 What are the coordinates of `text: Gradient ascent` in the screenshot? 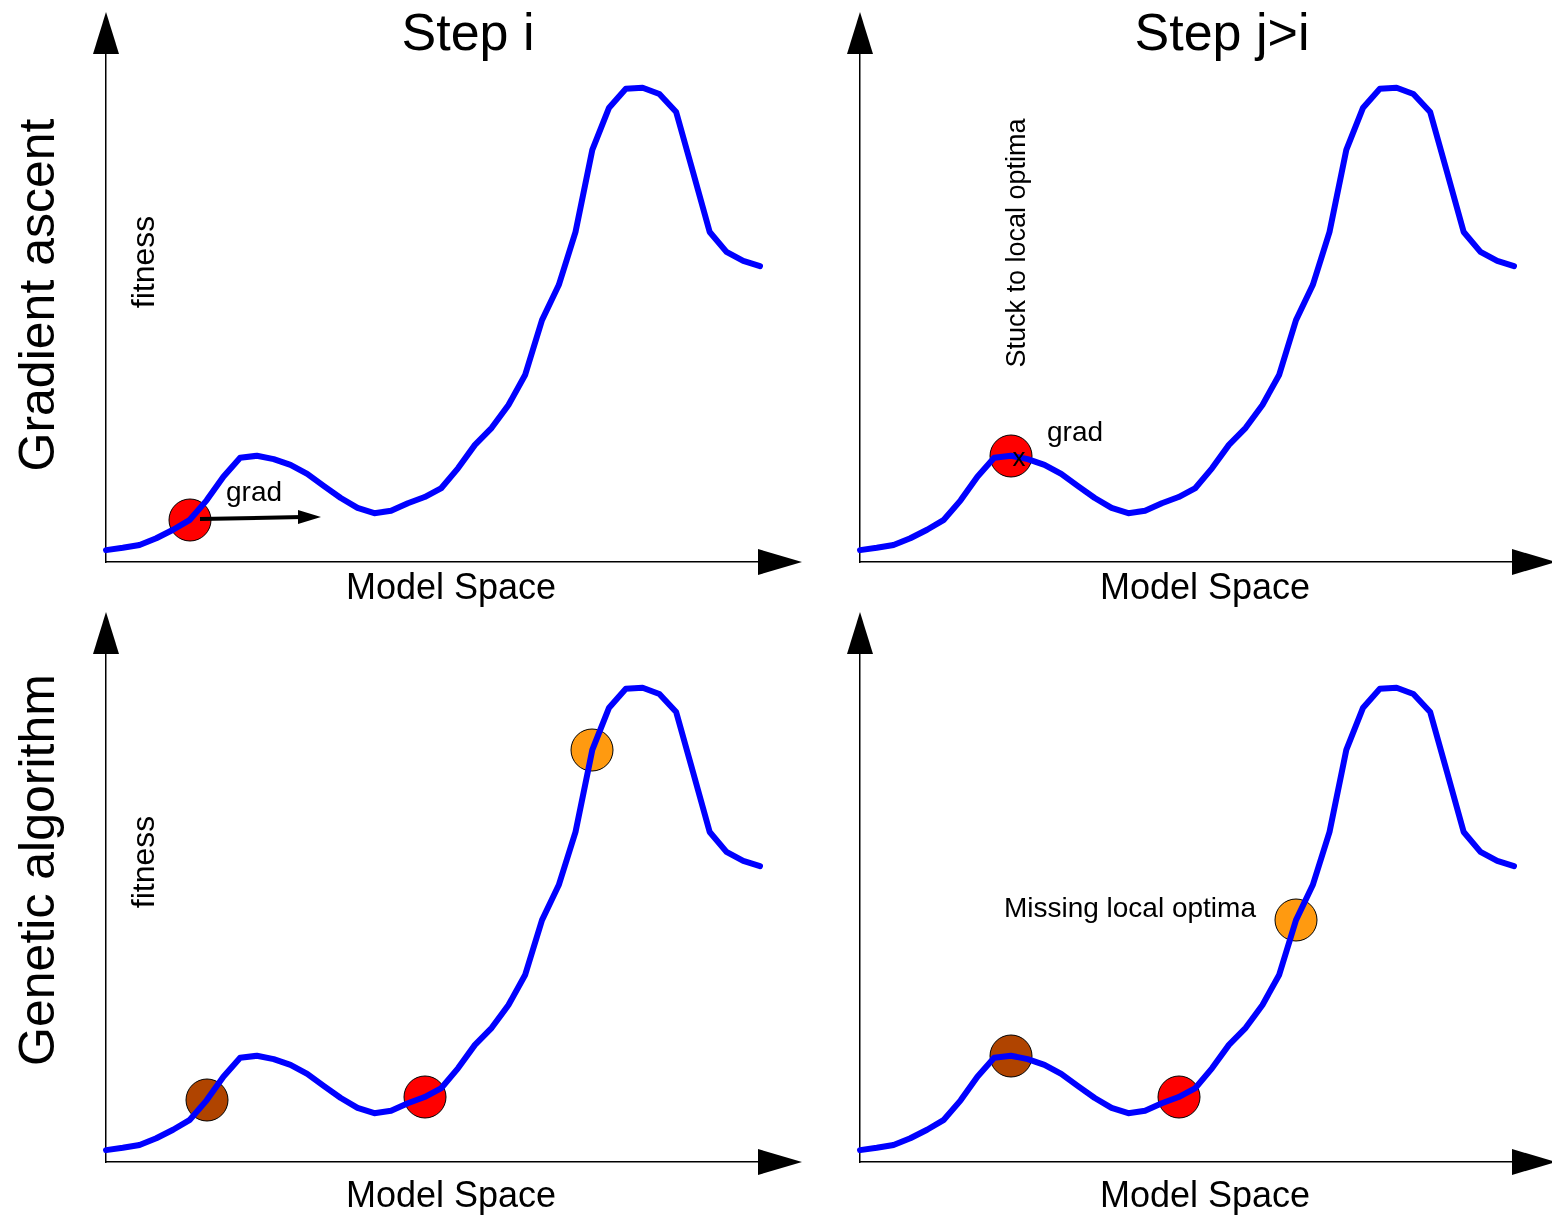 It's located at (36, 295).